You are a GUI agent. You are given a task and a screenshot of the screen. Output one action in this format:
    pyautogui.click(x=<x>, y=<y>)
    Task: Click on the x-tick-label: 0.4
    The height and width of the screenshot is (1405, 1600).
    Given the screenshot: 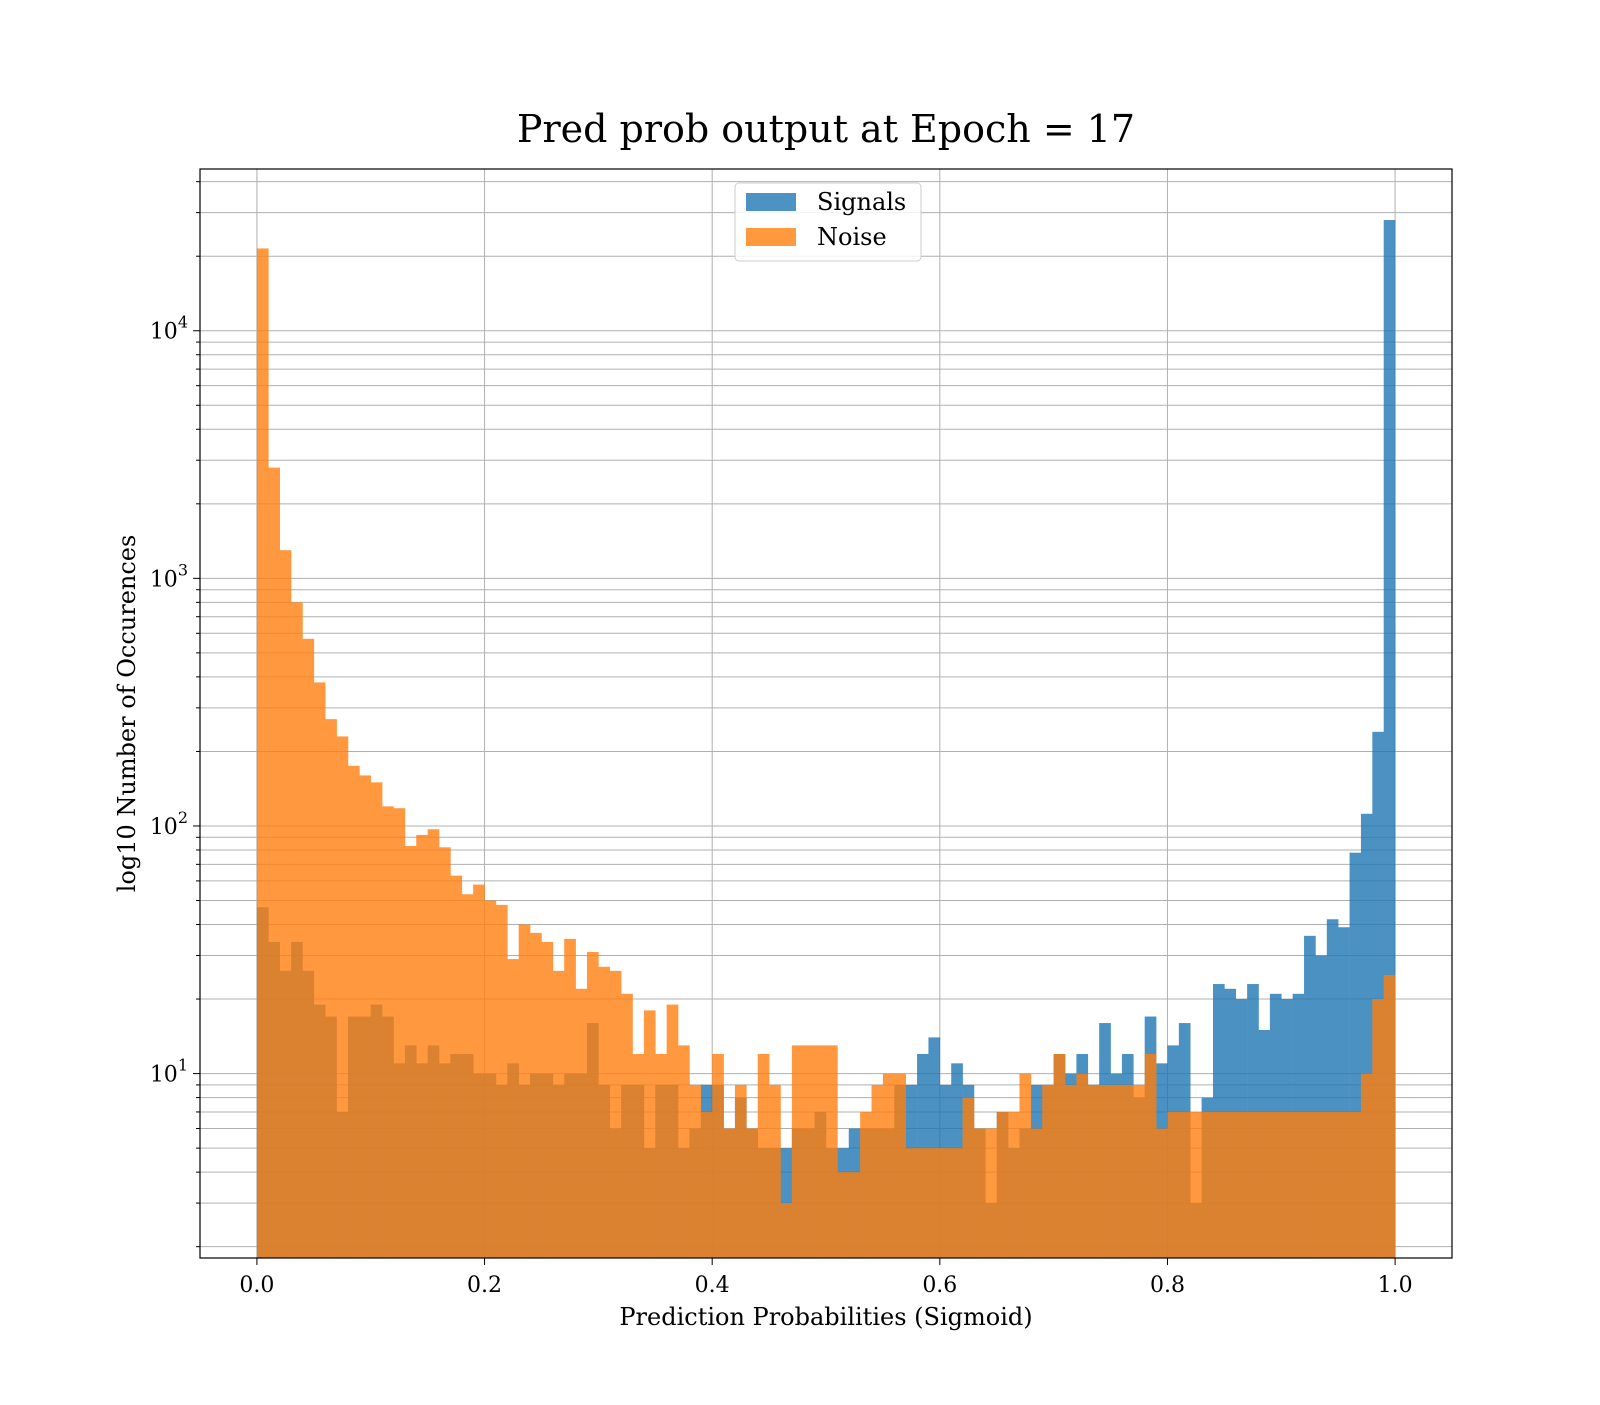 What is the action you would take?
    pyautogui.click(x=712, y=1285)
    